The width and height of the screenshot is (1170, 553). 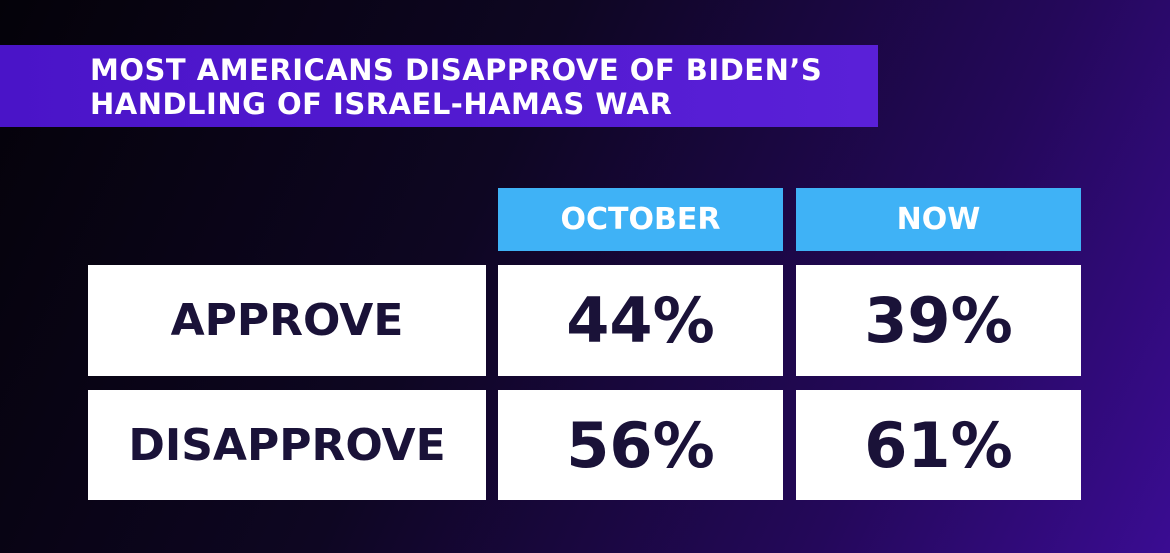 I want to click on value-cell: 39%, so click(x=938, y=320).